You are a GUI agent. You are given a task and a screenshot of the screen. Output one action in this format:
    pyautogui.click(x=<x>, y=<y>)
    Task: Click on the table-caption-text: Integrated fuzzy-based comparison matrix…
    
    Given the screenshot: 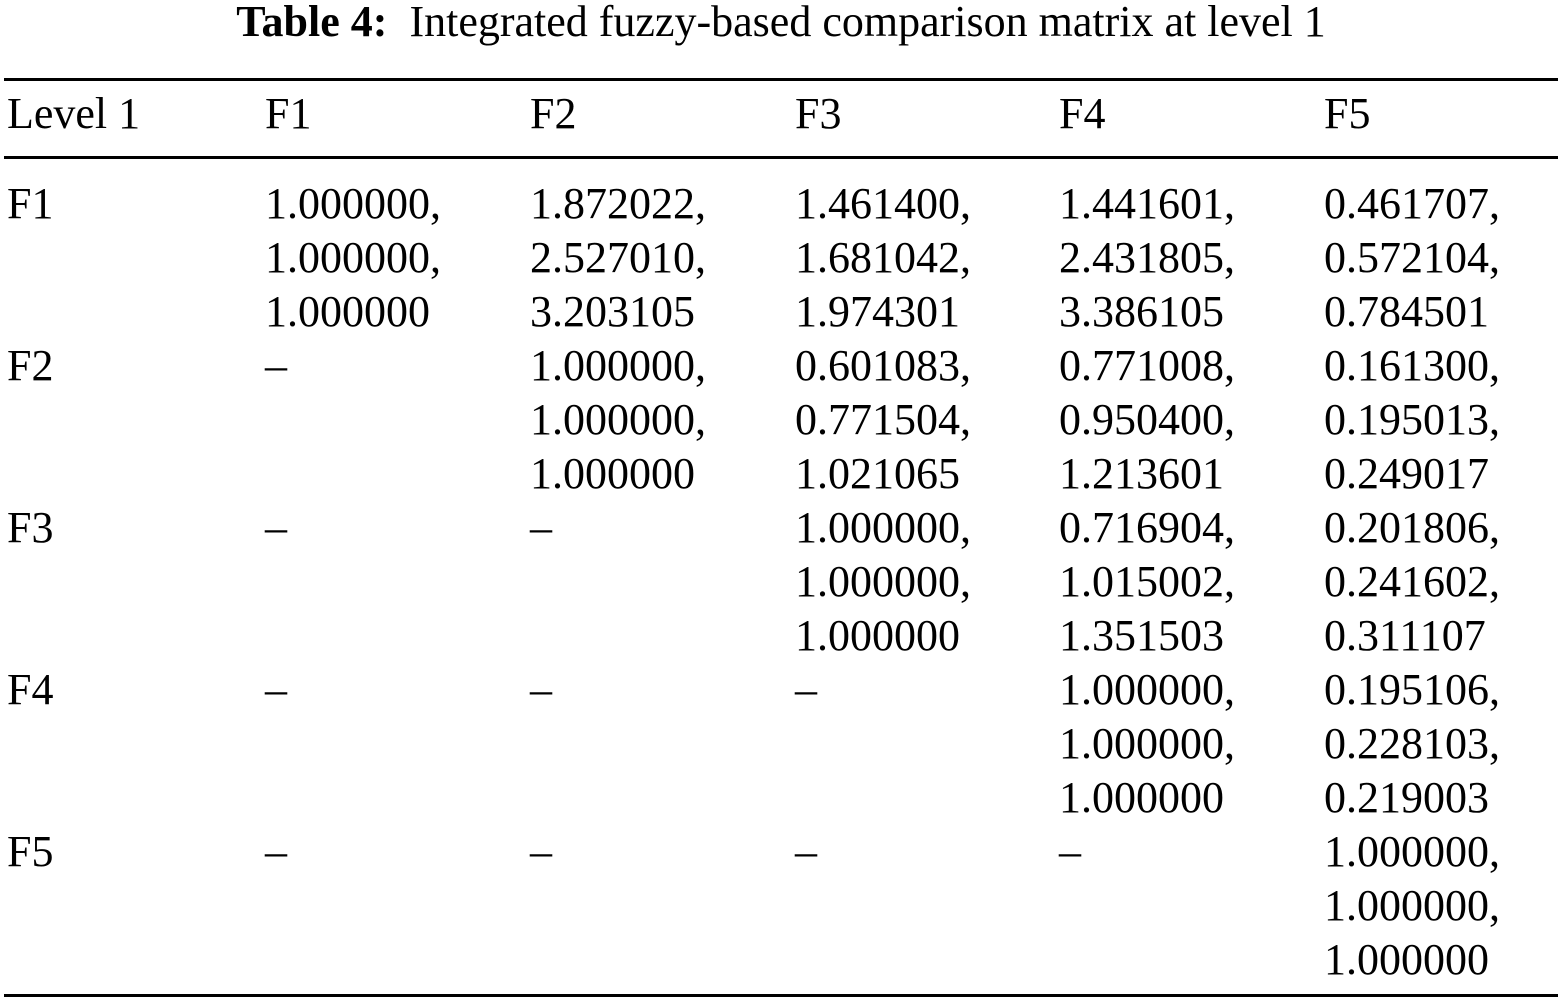 What is the action you would take?
    pyautogui.click(x=867, y=23)
    